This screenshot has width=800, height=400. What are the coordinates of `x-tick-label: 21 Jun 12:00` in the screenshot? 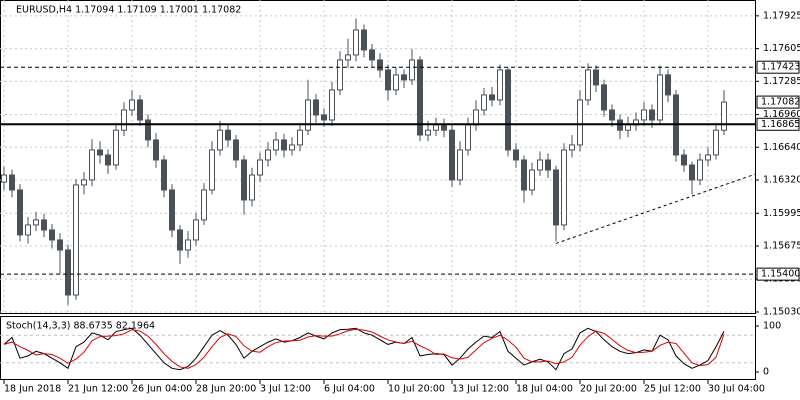 It's located at (98, 389).